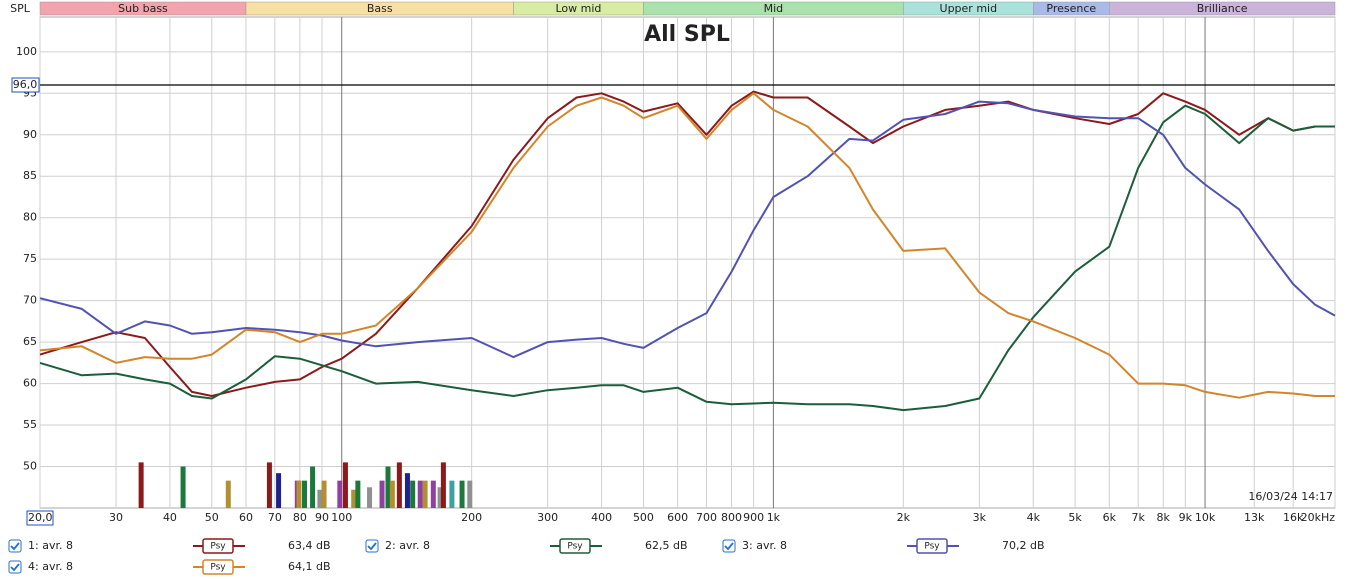  I want to click on y-tick-label: 80, so click(30, 217).